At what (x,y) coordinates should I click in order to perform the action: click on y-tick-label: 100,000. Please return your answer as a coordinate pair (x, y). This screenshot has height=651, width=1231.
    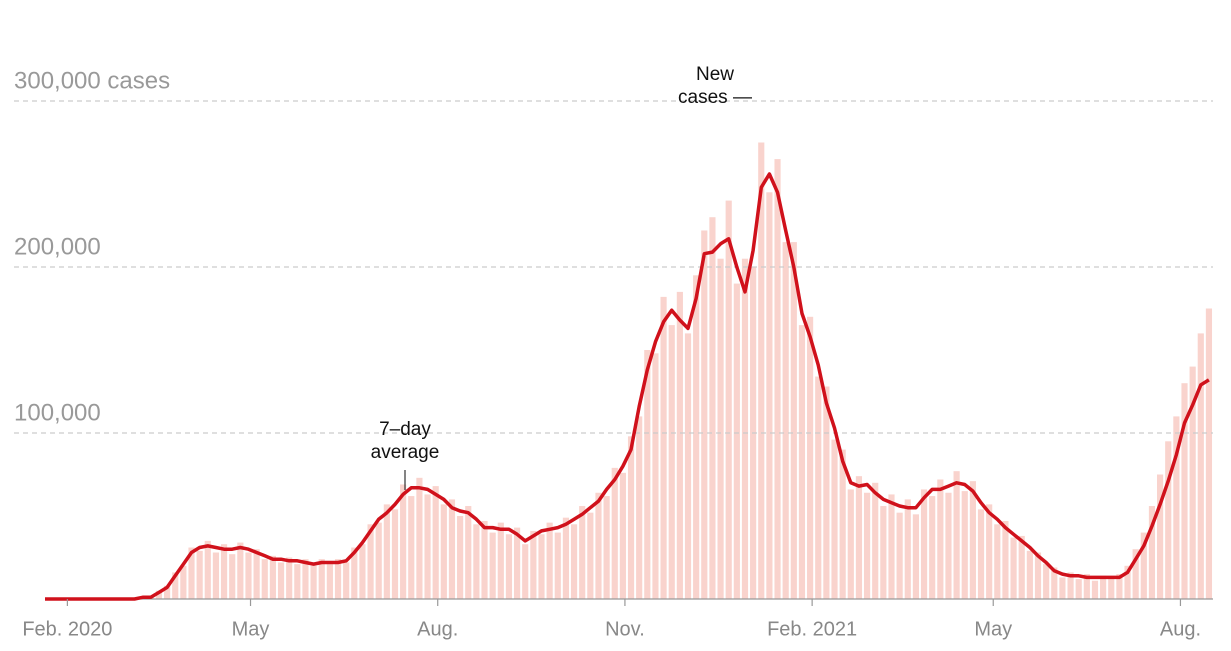
    Looking at the image, I should click on (57, 412).